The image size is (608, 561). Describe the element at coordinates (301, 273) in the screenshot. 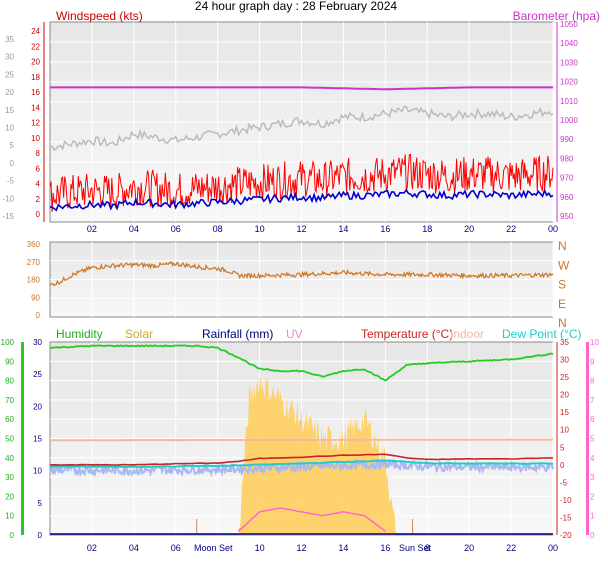

I see `wind-direction-line` at that location.